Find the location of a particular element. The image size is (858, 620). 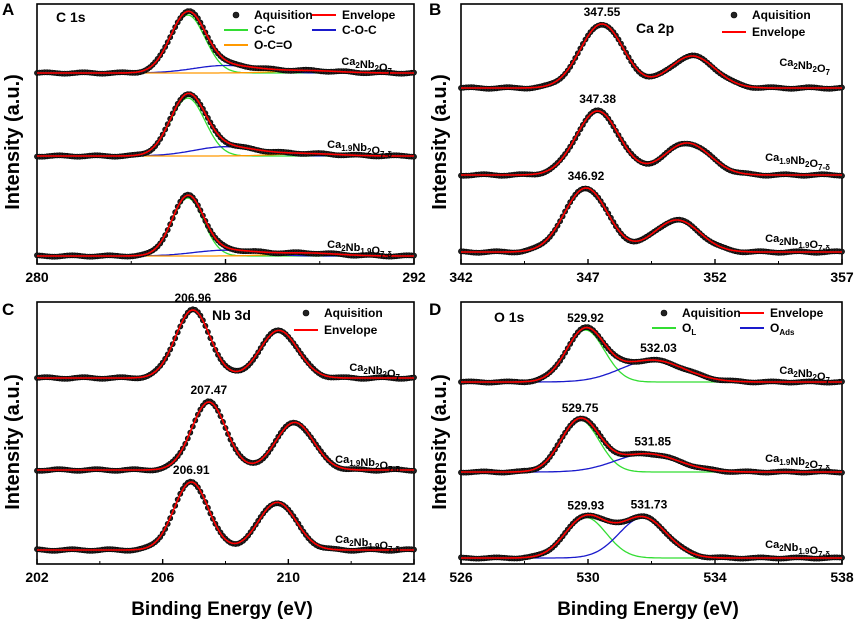

peak-label: 347.38 is located at coordinates (597, 99).